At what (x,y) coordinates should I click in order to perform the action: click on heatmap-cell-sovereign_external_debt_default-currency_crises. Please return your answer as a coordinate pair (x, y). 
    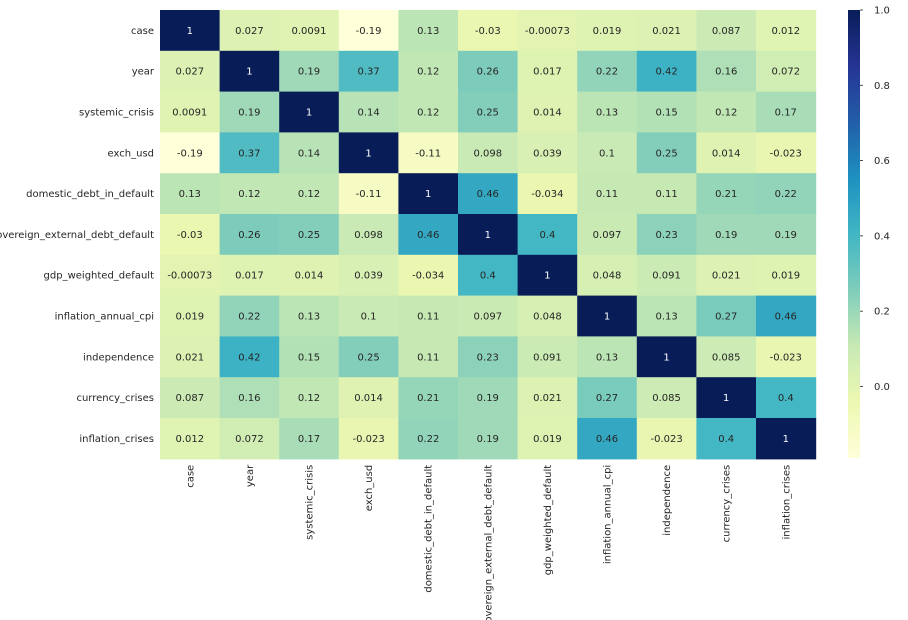
    Looking at the image, I should click on (726, 235).